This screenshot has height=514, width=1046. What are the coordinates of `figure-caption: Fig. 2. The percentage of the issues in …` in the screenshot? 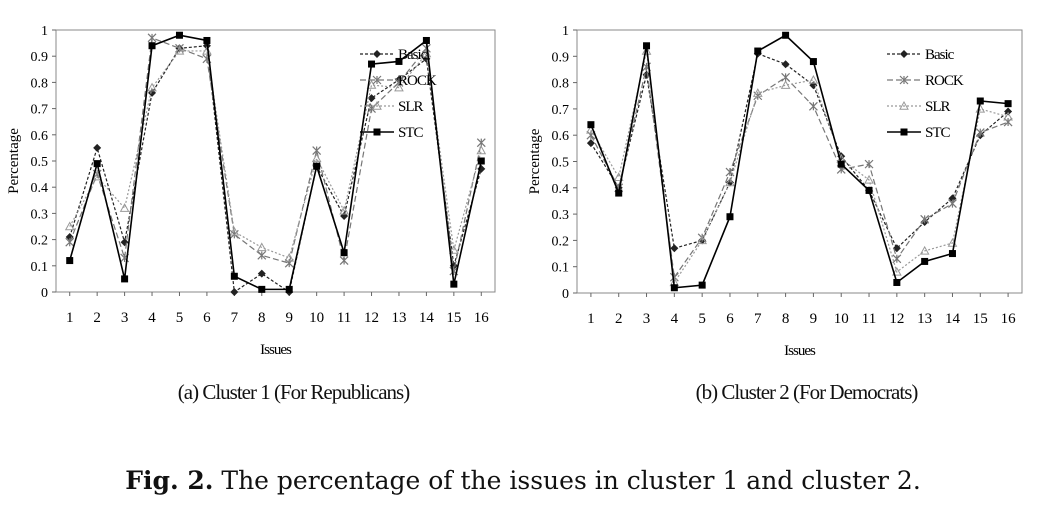 It's located at (523, 480).